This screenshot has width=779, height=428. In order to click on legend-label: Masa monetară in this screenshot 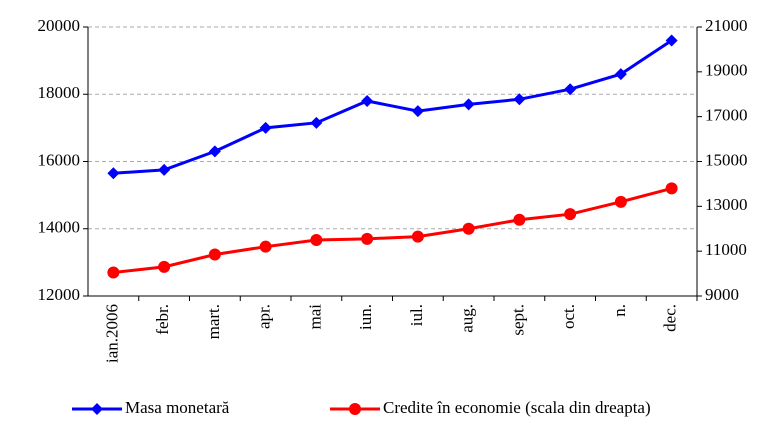, I will do `click(177, 407)`.